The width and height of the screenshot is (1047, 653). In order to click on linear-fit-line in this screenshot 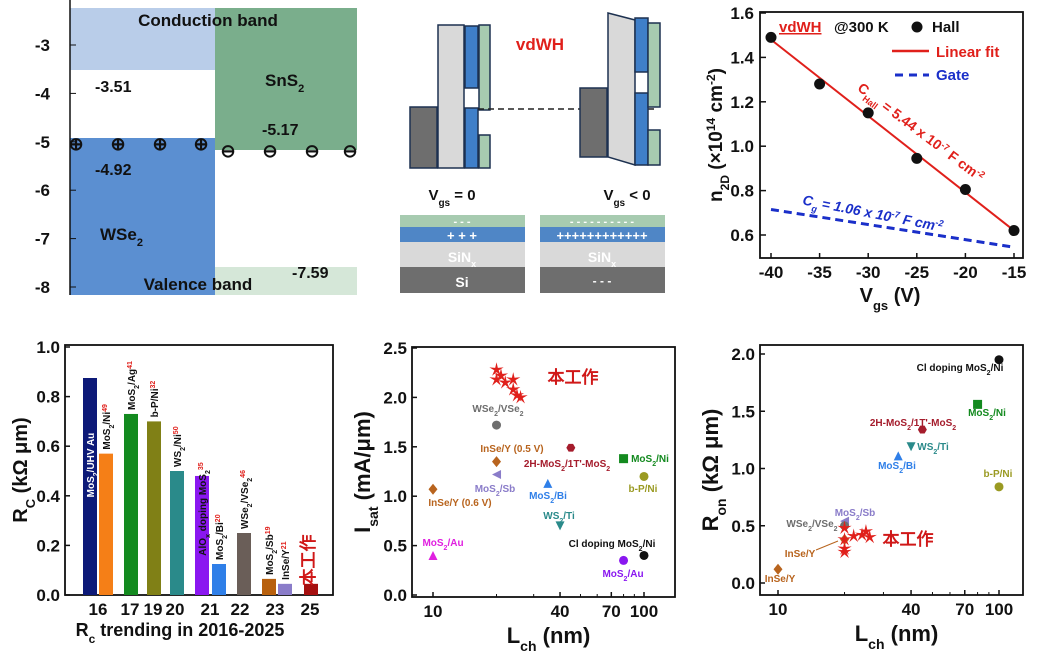, I will do `click(892, 135)`.